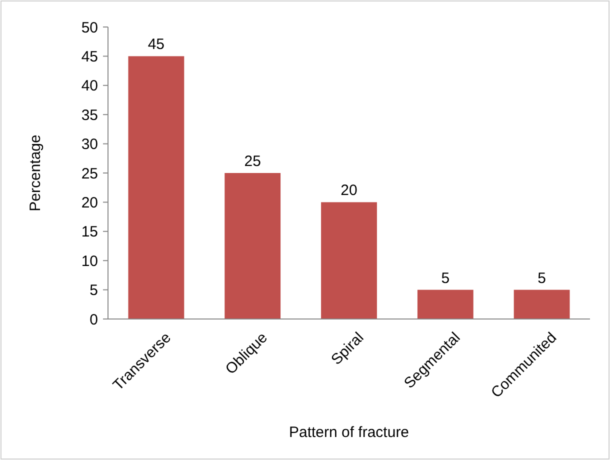 Image resolution: width=610 pixels, height=460 pixels. What do you see at coordinates (89, 57) in the screenshot?
I see `y-tick-label: 45` at bounding box center [89, 57].